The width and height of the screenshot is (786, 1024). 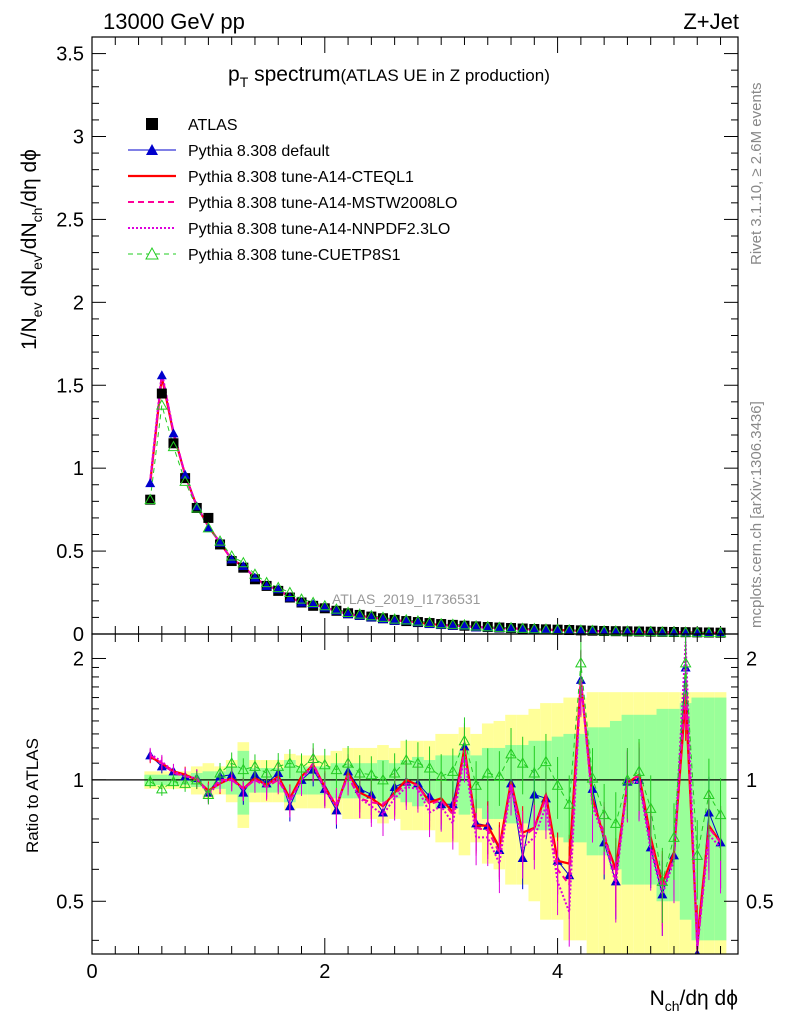 I want to click on y-tick-label: 1, so click(x=78, y=469).